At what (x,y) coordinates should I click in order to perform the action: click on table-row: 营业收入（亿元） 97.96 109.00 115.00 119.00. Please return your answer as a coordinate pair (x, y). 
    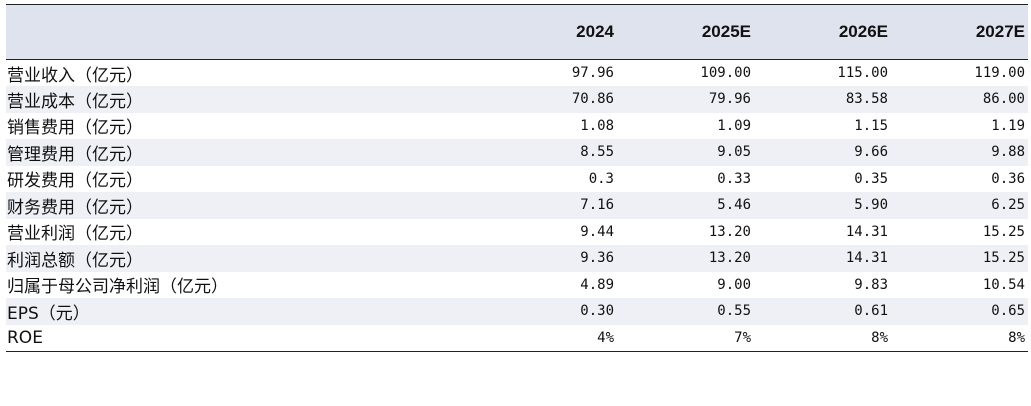
    Looking at the image, I should click on (517, 73).